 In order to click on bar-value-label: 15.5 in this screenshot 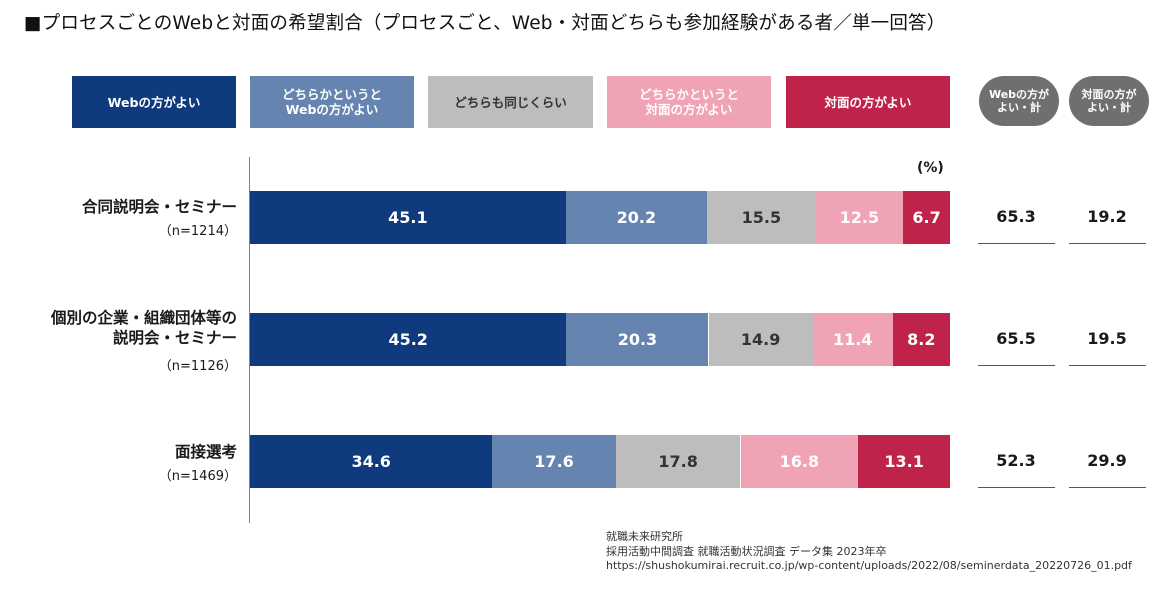, I will do `click(761, 217)`.